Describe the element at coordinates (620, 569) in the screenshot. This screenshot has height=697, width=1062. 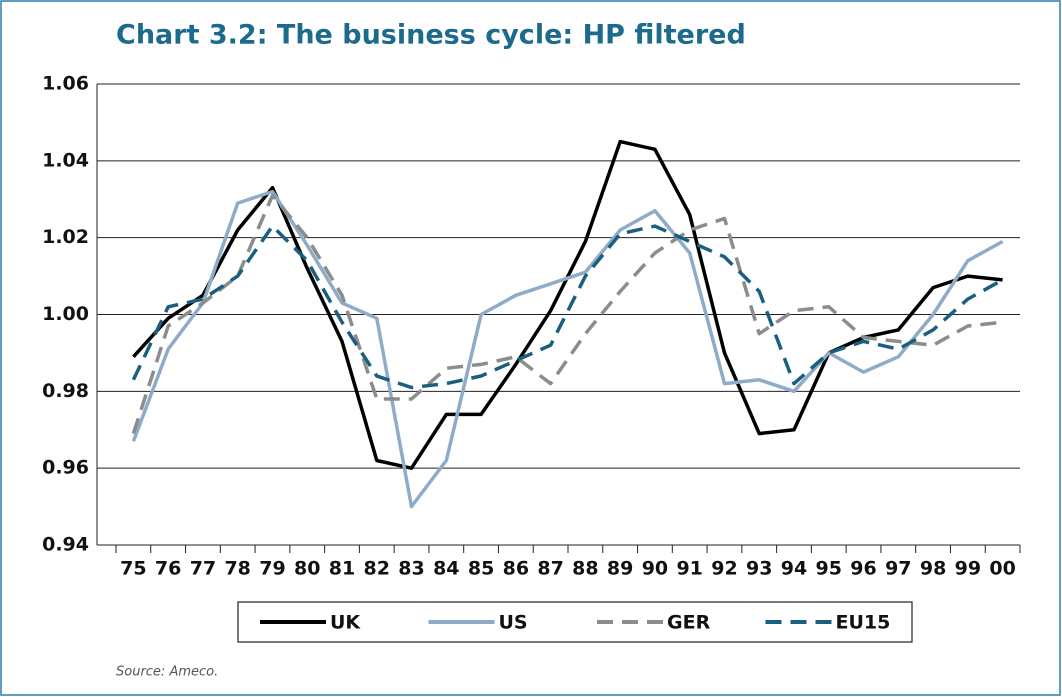
I see `x-tick-label: 89` at that location.